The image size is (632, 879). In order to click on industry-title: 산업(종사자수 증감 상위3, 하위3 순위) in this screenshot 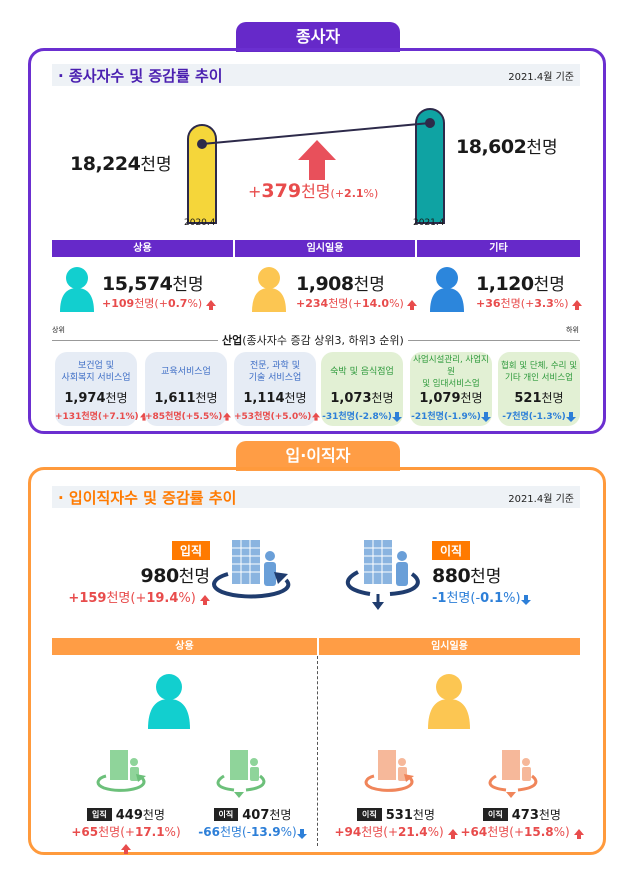, I will do `click(313, 340)`.